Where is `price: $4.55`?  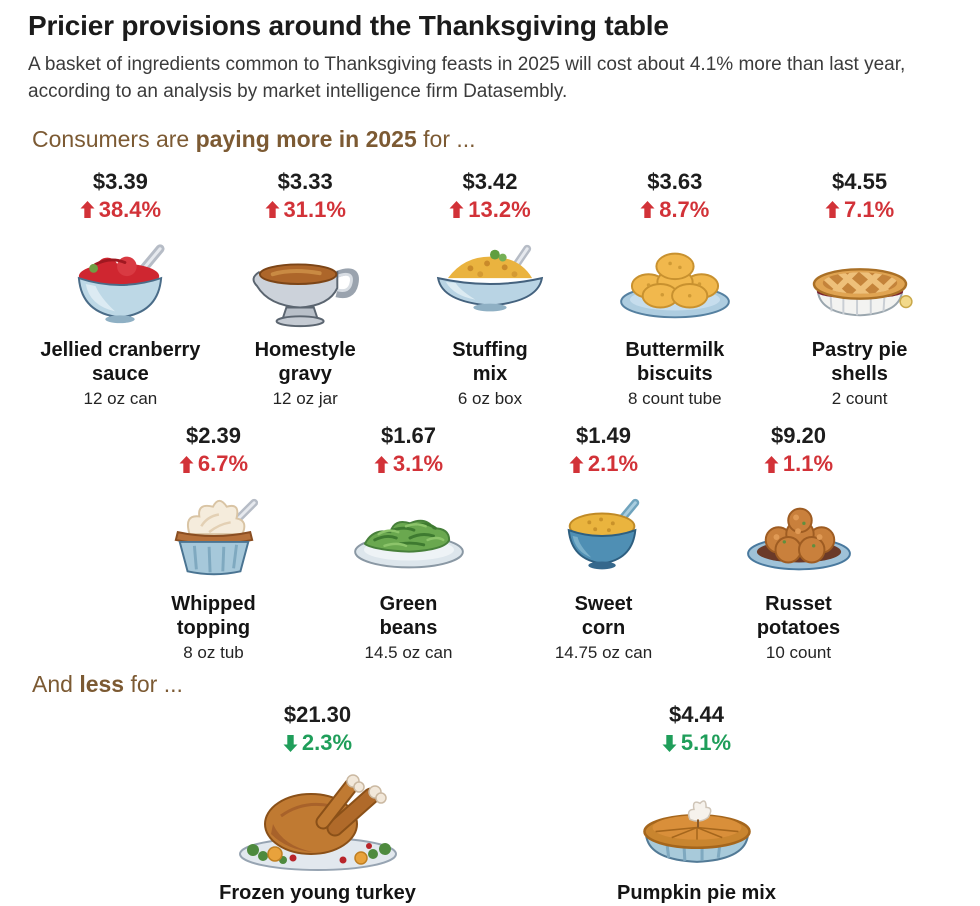
price: $4.55 is located at coordinates (860, 181).